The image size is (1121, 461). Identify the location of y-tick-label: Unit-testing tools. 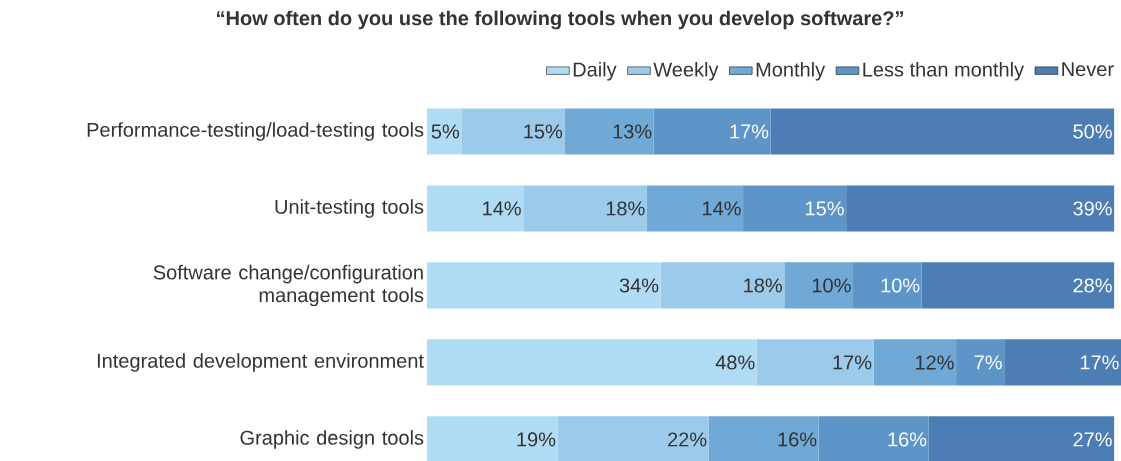
(349, 208).